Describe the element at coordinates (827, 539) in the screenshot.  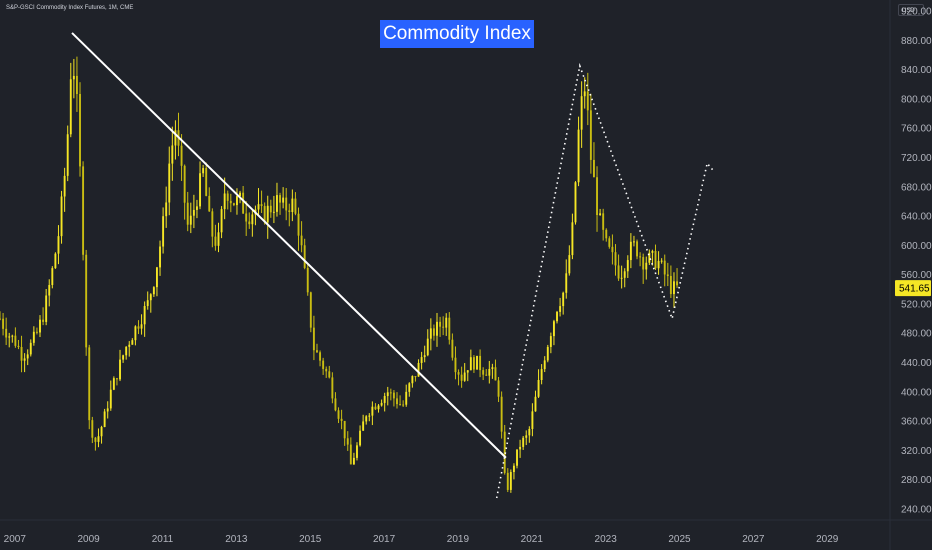
I see `x-tick-label: 2029` at that location.